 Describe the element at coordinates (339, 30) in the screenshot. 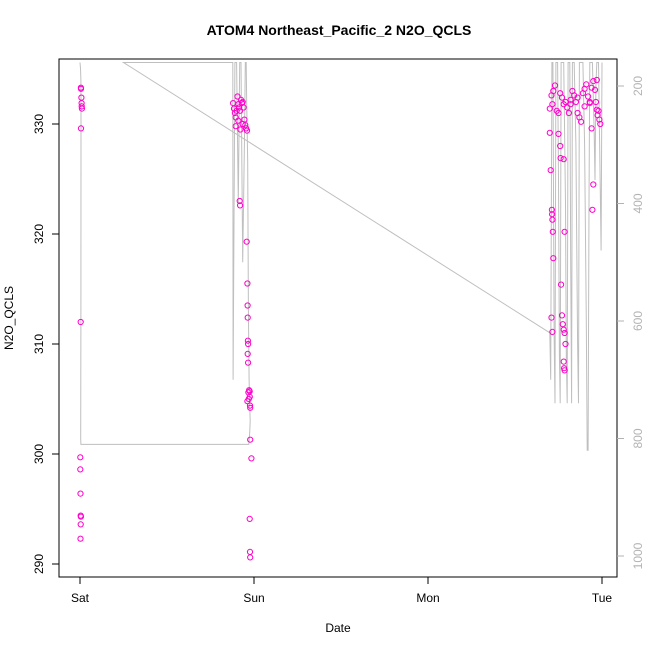

I see `chart-title: ATOM4 Northeast_Pacific_2 N2O_QCLS` at that location.